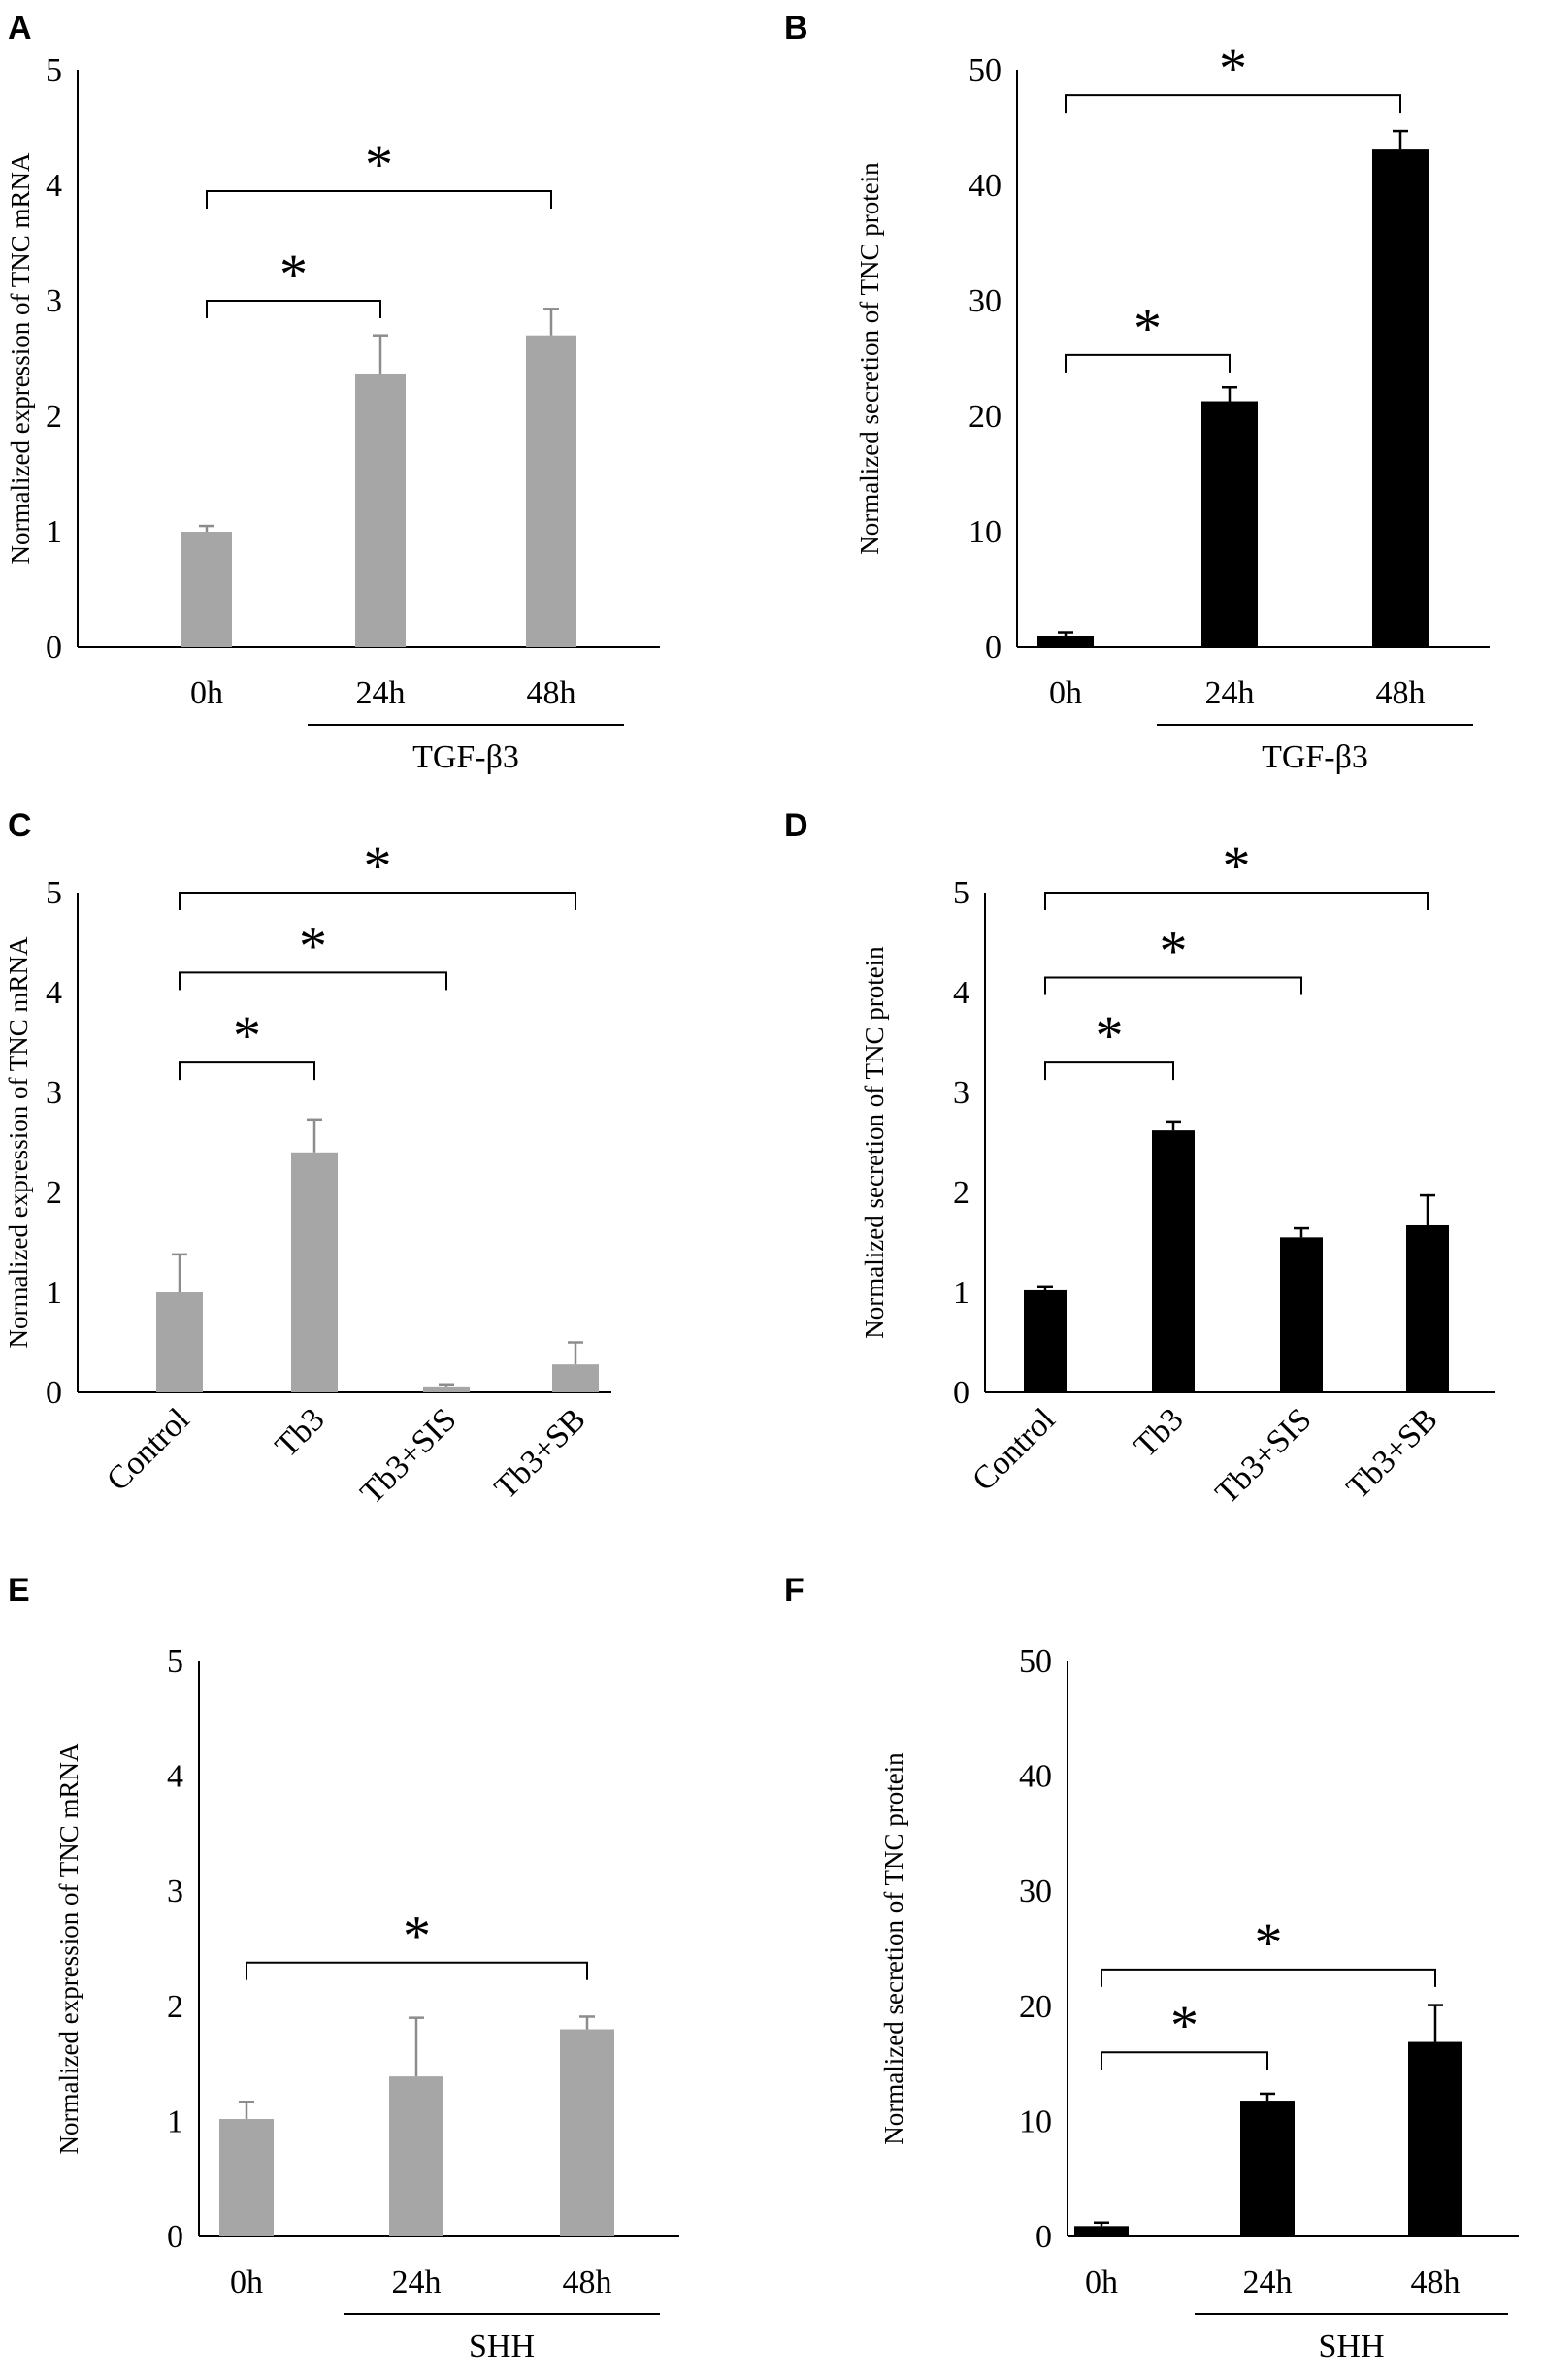  Describe the element at coordinates (247, 2282) in the screenshot. I see `panel-e-xtick-0: 0h` at that location.